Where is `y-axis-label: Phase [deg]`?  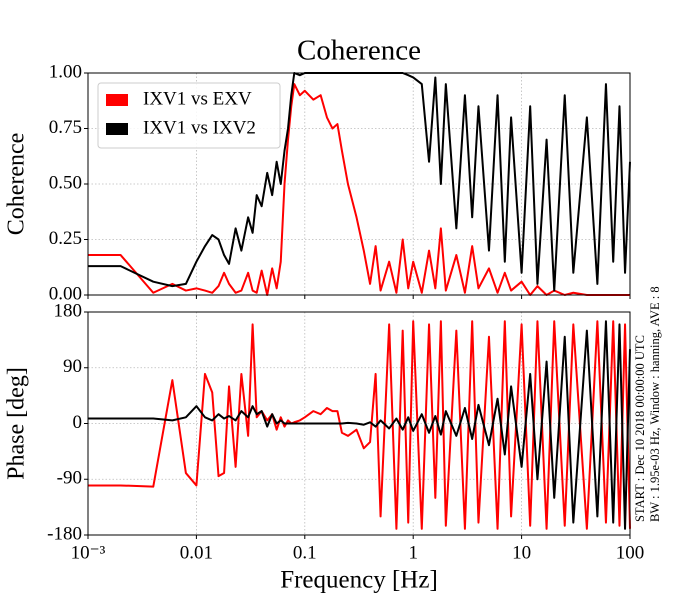 y-axis-label: Phase [deg] is located at coordinates (17, 423).